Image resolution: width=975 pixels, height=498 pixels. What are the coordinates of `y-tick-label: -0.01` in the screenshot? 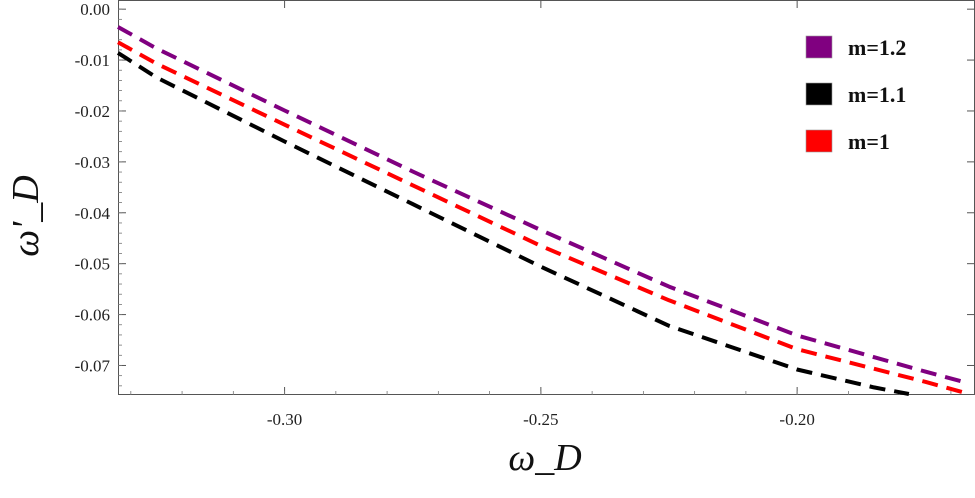 It's located at (92, 60).